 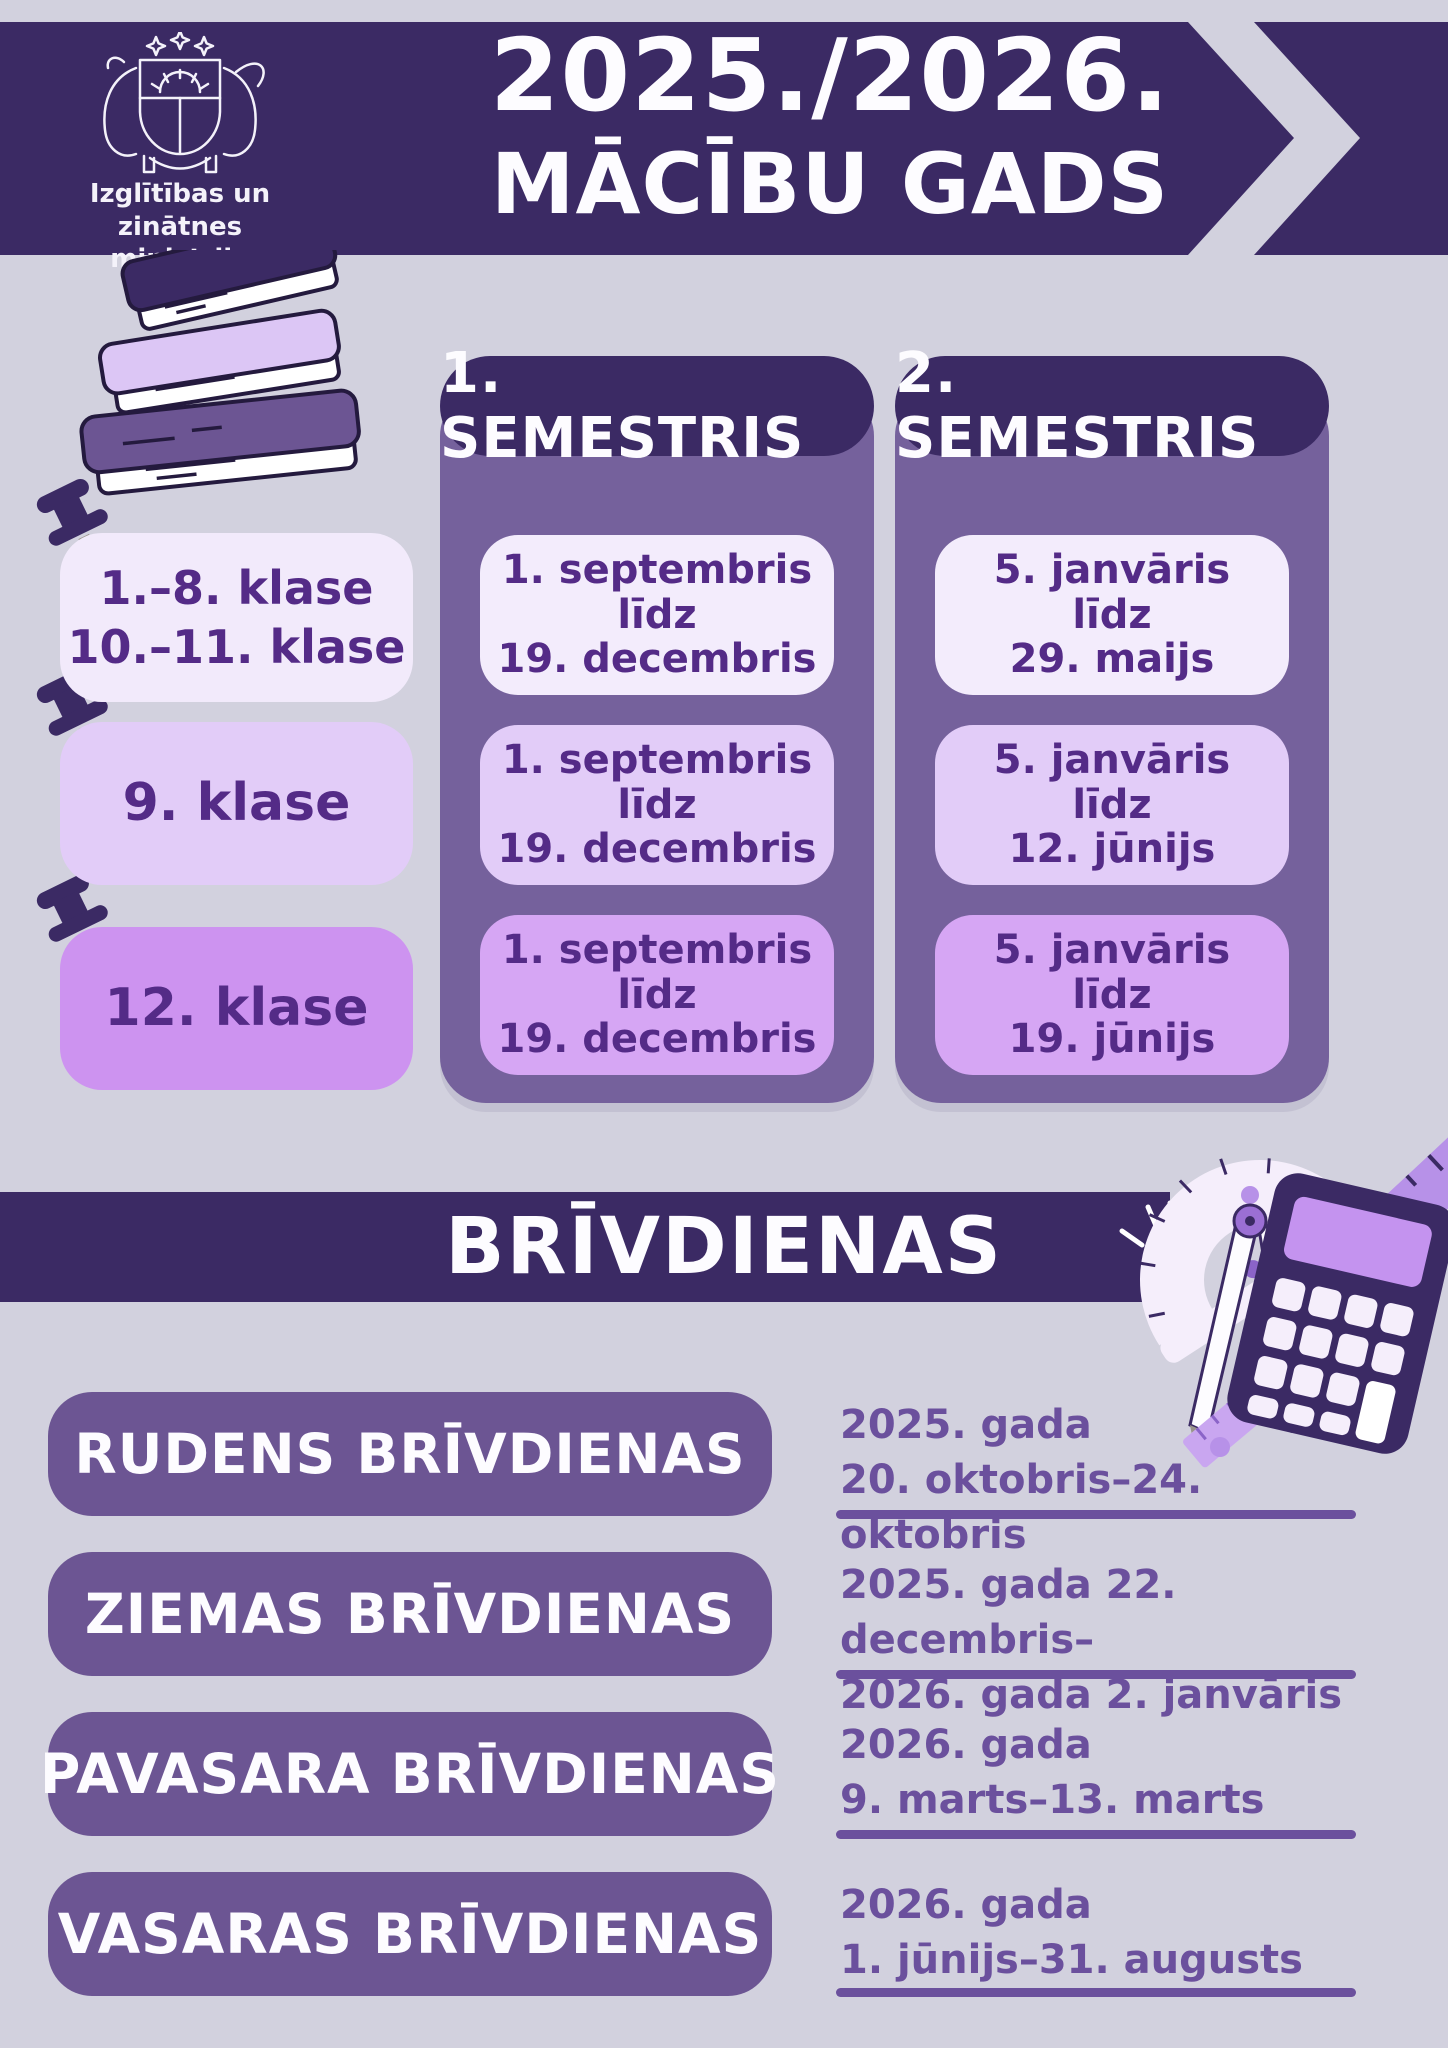 I want to click on holiday-dates: 2026. gada 9. marts–13. marts, so click(x=1110, y=1773).